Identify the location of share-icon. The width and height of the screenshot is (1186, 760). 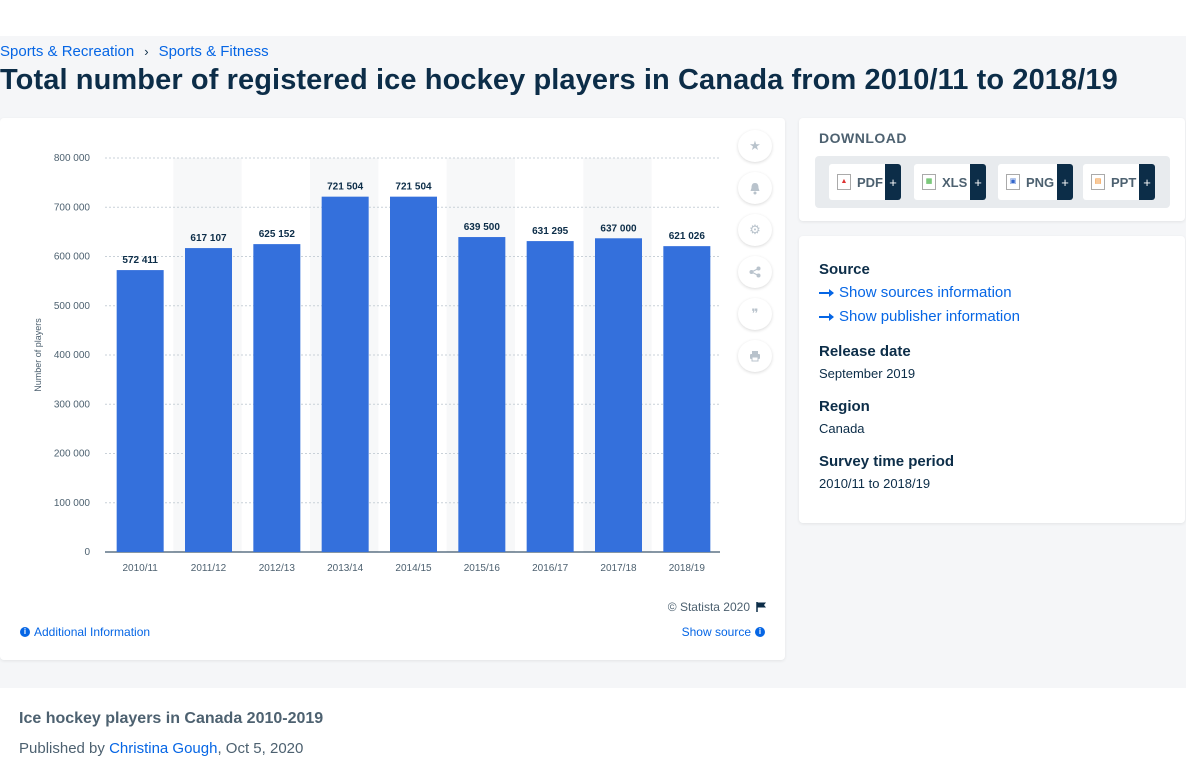
(755, 272).